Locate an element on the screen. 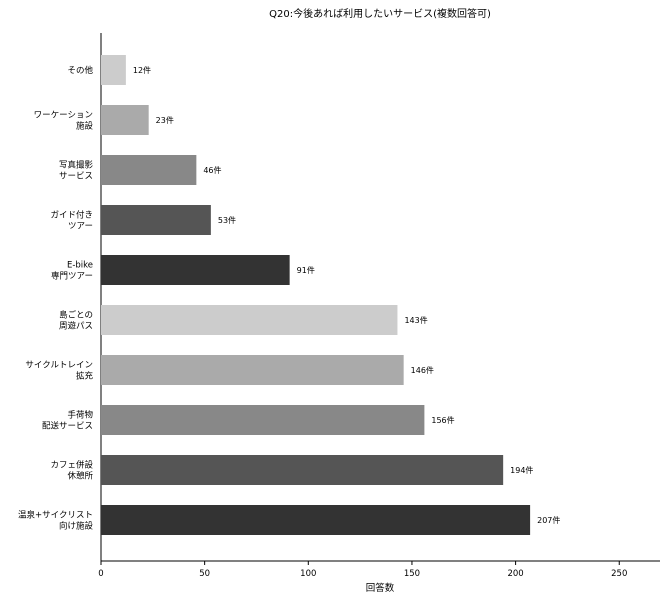 Image resolution: width=668 pixels, height=600 pixels. x-tick-label: 150 is located at coordinates (412, 574).